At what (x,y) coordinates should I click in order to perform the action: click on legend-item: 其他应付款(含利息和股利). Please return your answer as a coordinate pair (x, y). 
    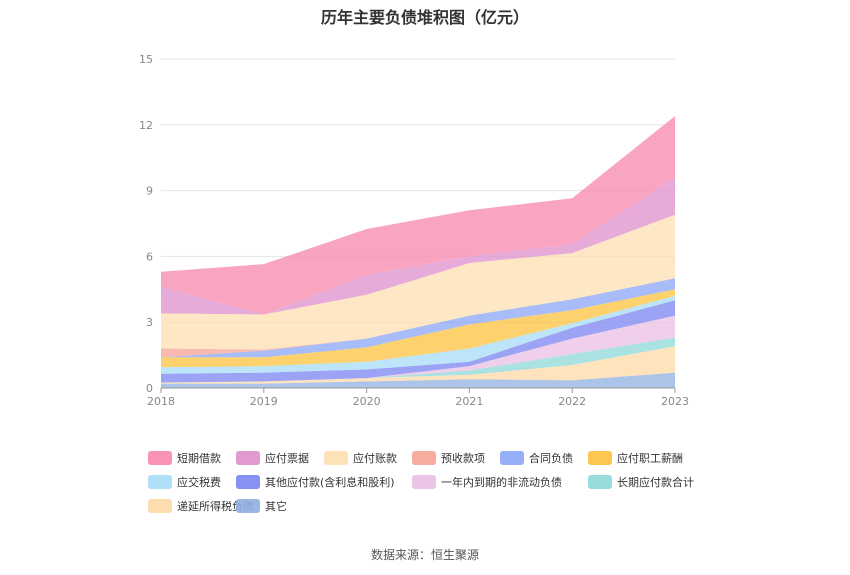
    Looking at the image, I should click on (315, 482).